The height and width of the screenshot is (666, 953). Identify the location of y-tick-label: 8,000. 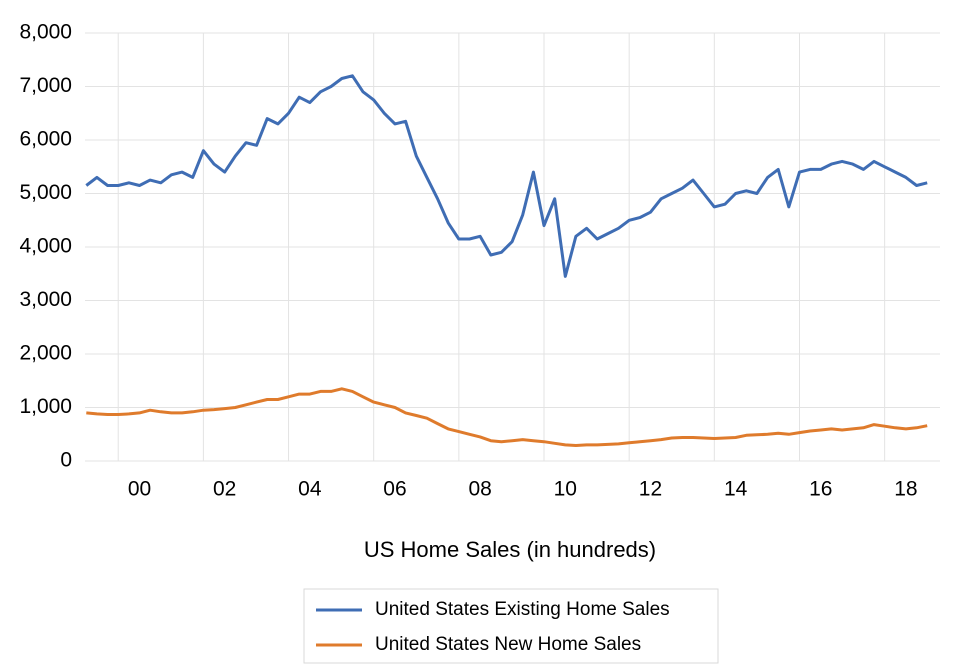
(45, 32).